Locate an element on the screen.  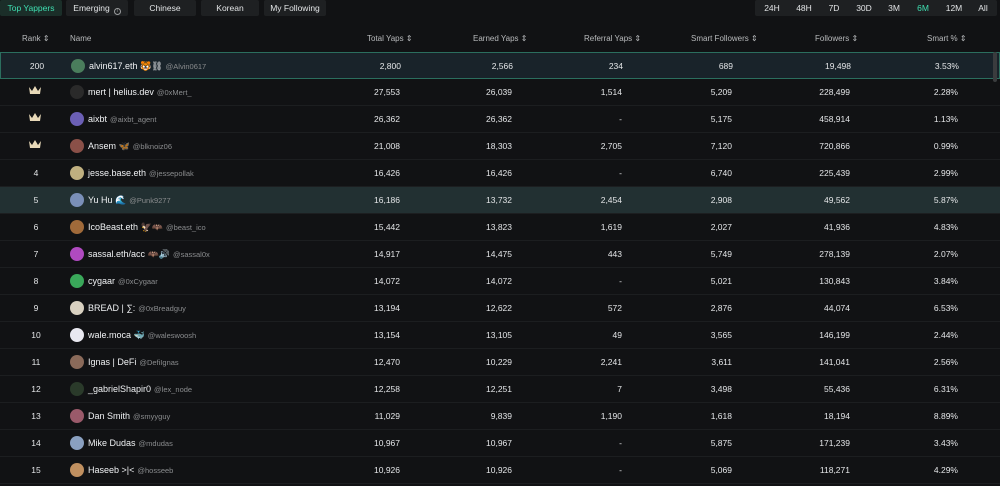
name-cell: sassal.eth/acc 🦇🔊 @sassal0x is located at coordinates (200, 254).